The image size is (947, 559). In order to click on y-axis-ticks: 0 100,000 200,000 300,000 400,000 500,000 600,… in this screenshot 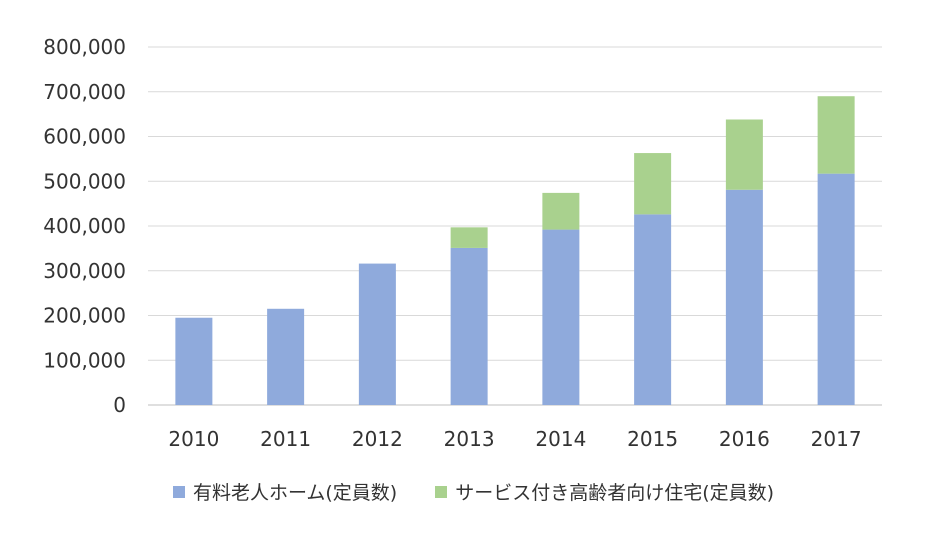, I will do `click(84, 226)`.